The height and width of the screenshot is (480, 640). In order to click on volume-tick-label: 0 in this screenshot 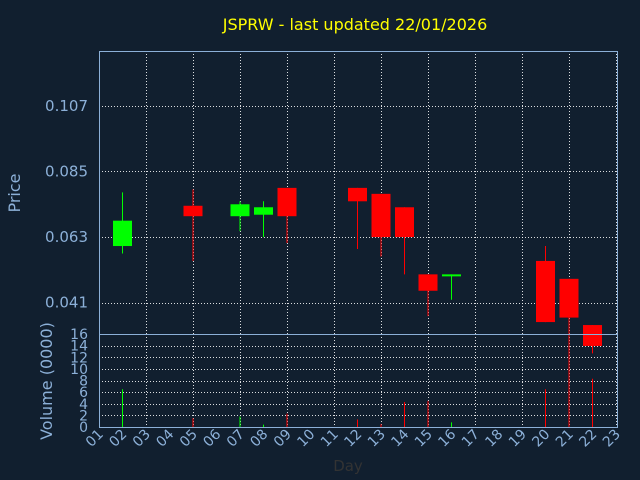, I will do `click(83, 428)`.